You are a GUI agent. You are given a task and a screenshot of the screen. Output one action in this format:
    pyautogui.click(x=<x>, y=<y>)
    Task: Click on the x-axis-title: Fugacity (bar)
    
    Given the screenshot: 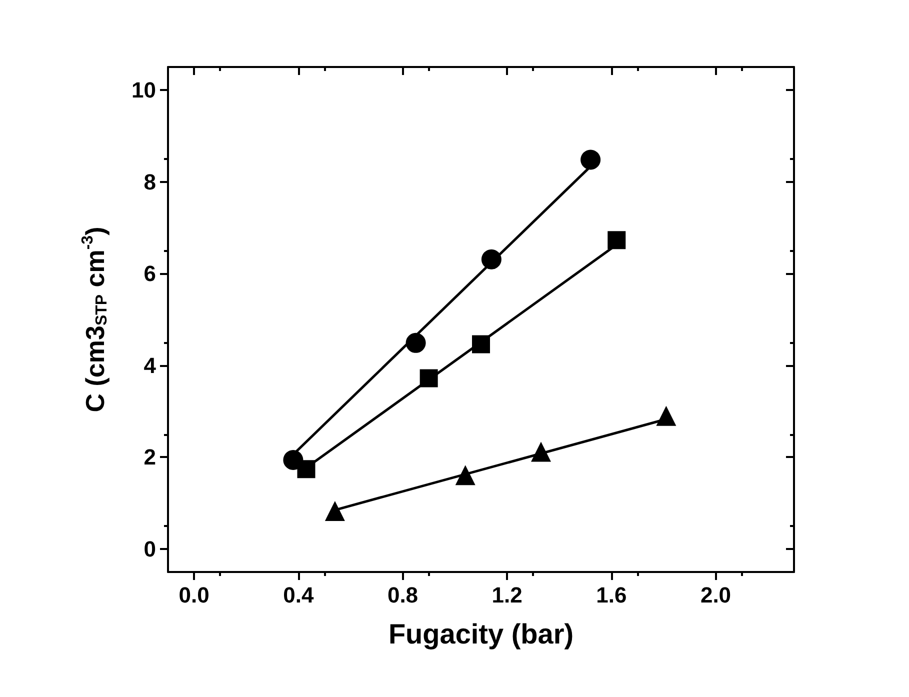 What is the action you would take?
    pyautogui.click(x=481, y=634)
    